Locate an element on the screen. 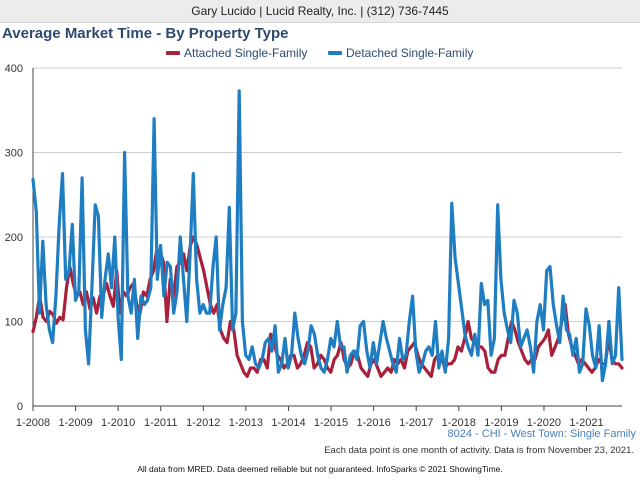  x-tick-label: 1-2021 is located at coordinates (586, 423).